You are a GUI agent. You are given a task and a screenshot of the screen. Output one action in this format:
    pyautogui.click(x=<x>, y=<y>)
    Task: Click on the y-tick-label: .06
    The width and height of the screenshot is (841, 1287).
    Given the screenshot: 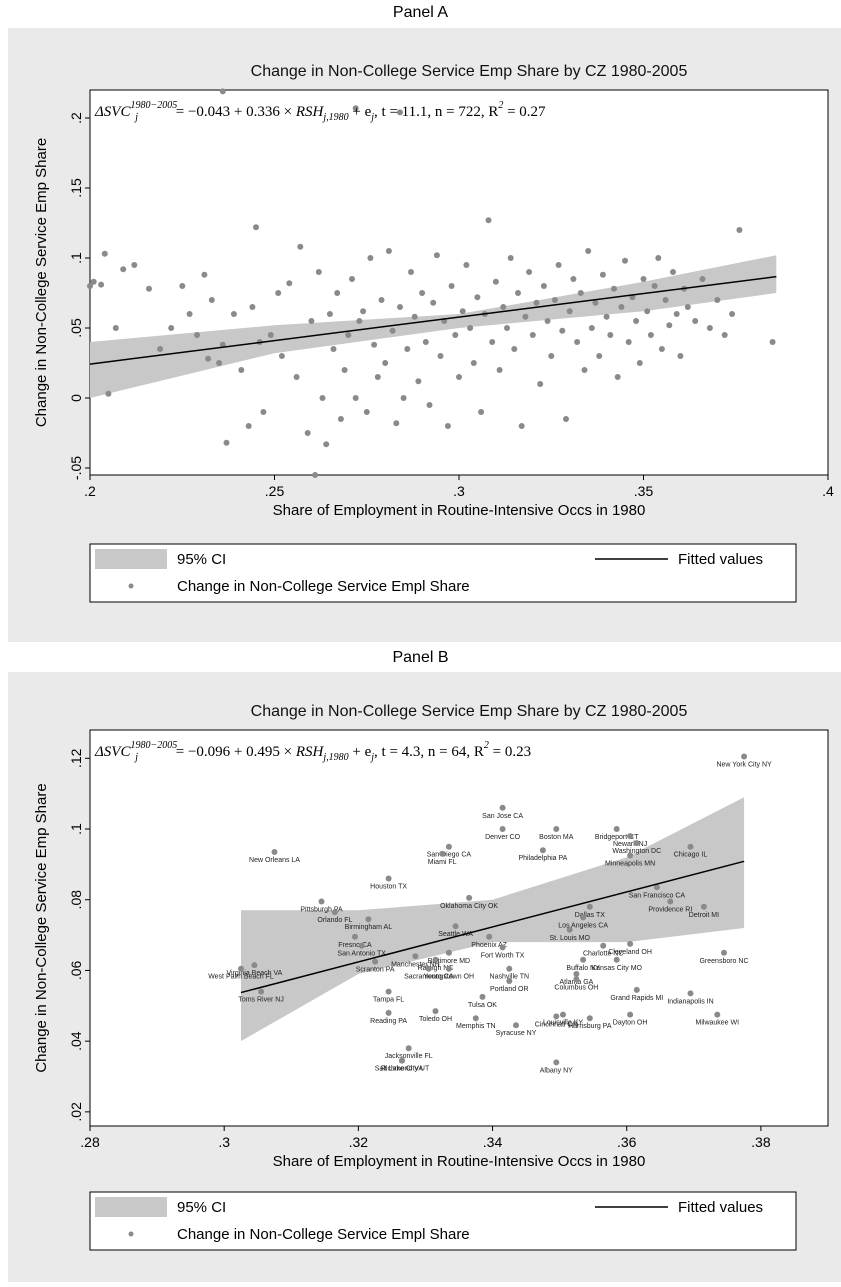 What is the action you would take?
    pyautogui.click(x=76, y=970)
    